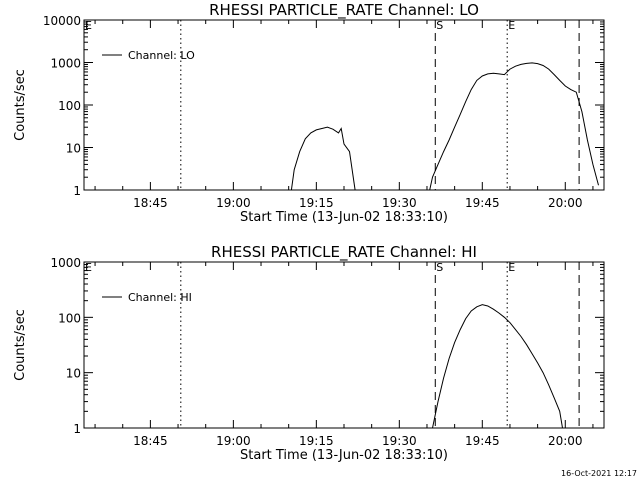 Image resolution: width=640 pixels, height=480 pixels. What do you see at coordinates (344, 10) in the screenshot?
I see `chart-title: RHESSI PARTICLE_RATE Channel: LO` at bounding box center [344, 10].